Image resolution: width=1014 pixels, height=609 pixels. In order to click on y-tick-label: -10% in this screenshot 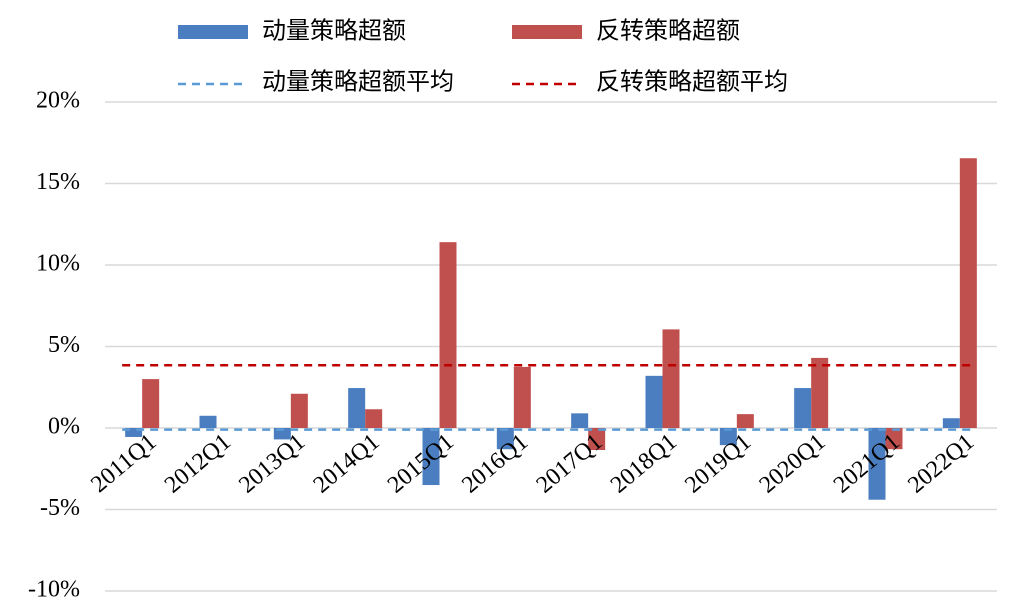, I will do `click(54, 590)`.